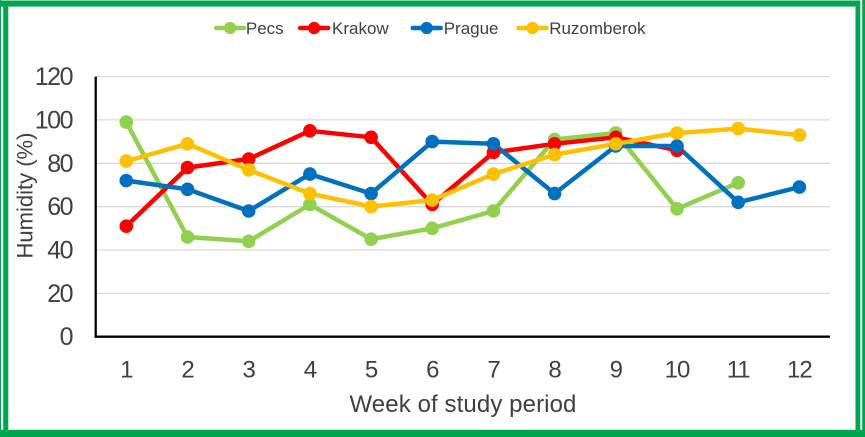 The height and width of the screenshot is (437, 865). I want to click on svg-text: Krakow, so click(360, 28).